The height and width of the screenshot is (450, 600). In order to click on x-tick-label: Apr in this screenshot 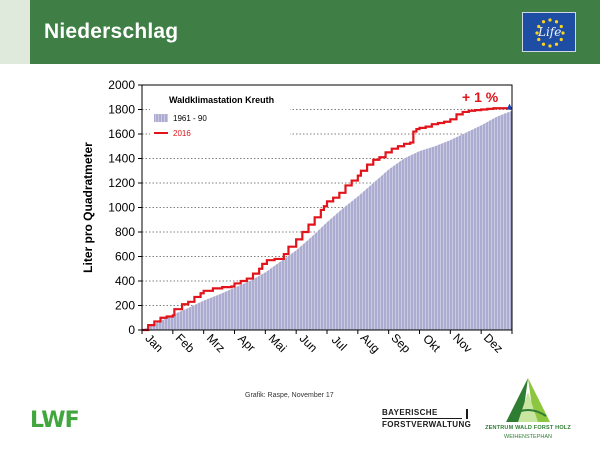, I will do `click(246, 343)`.